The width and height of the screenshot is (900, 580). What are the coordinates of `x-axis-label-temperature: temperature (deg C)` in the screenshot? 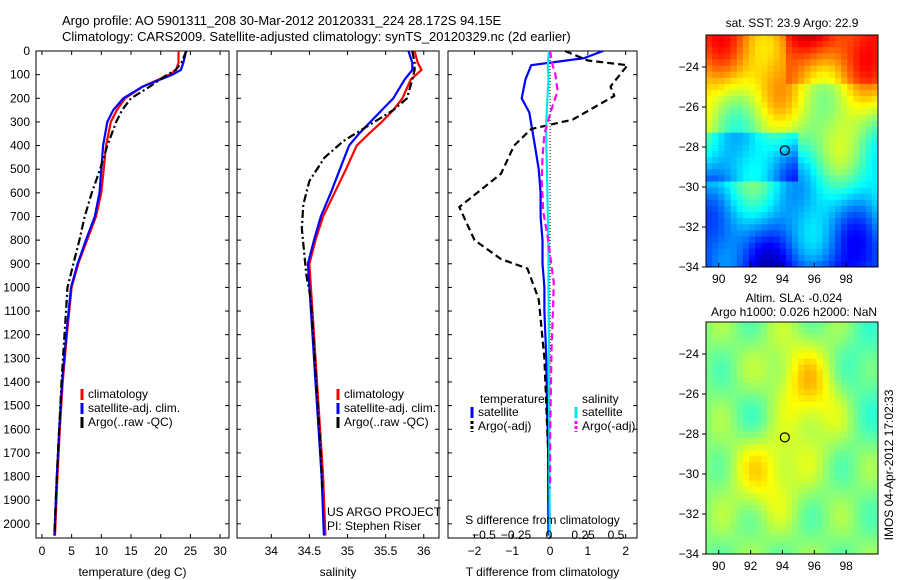 It's located at (132, 572).